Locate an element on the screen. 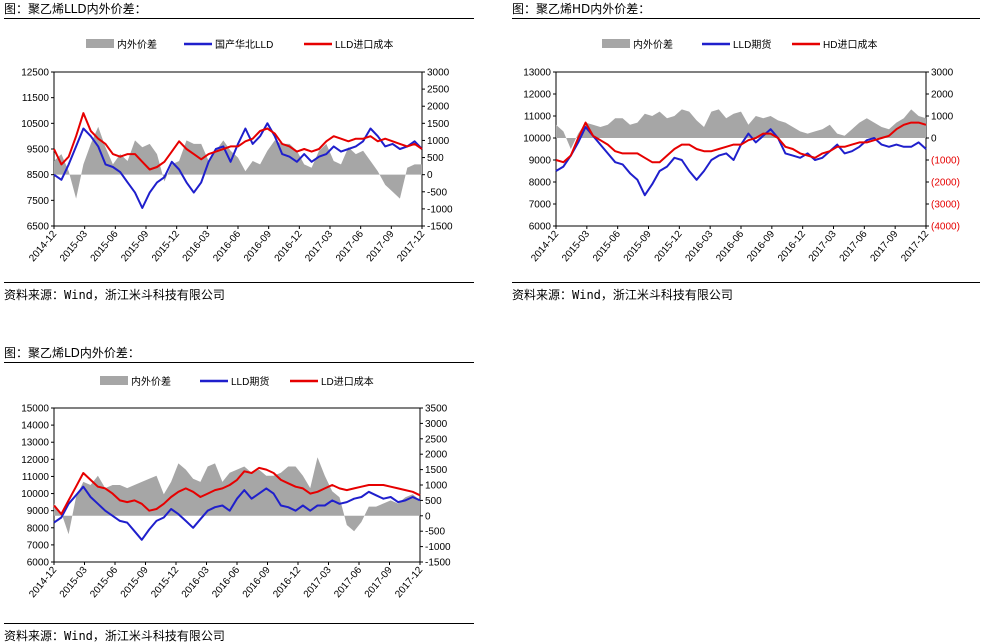 This screenshot has height=644, width=982. left-tick-label: 7500 is located at coordinates (38, 201).